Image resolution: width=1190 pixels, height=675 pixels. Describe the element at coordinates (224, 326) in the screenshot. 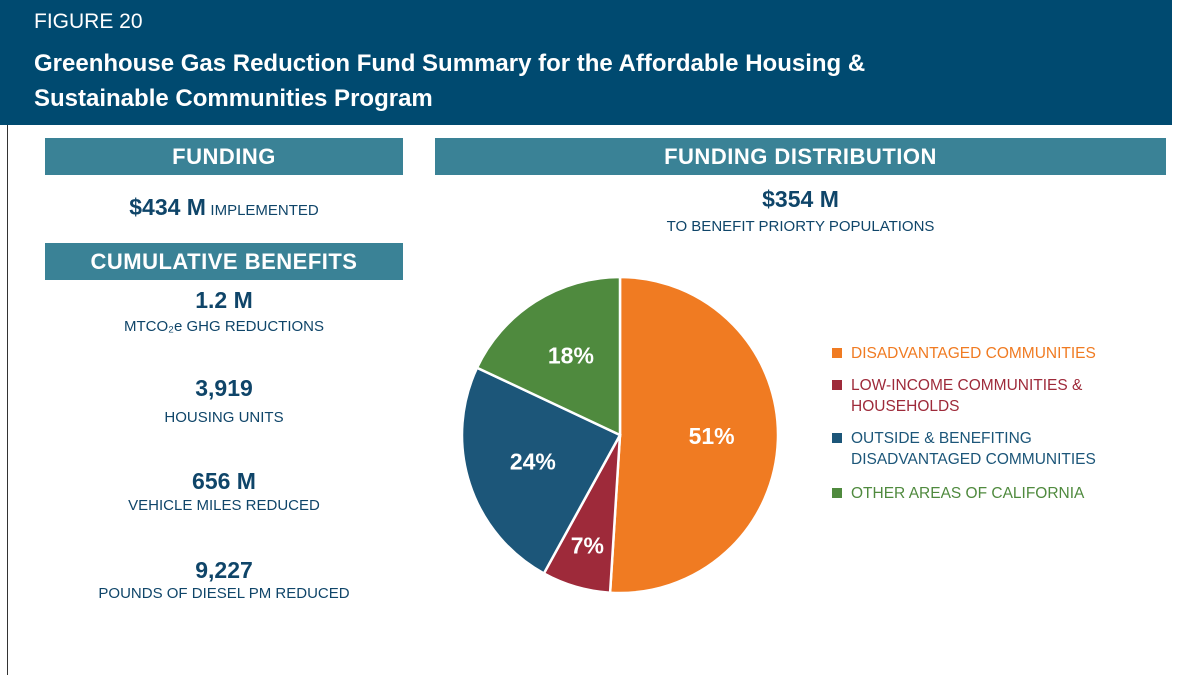

I see `benefit-label: MTCO₂e GHG REDUCTIONS` at that location.